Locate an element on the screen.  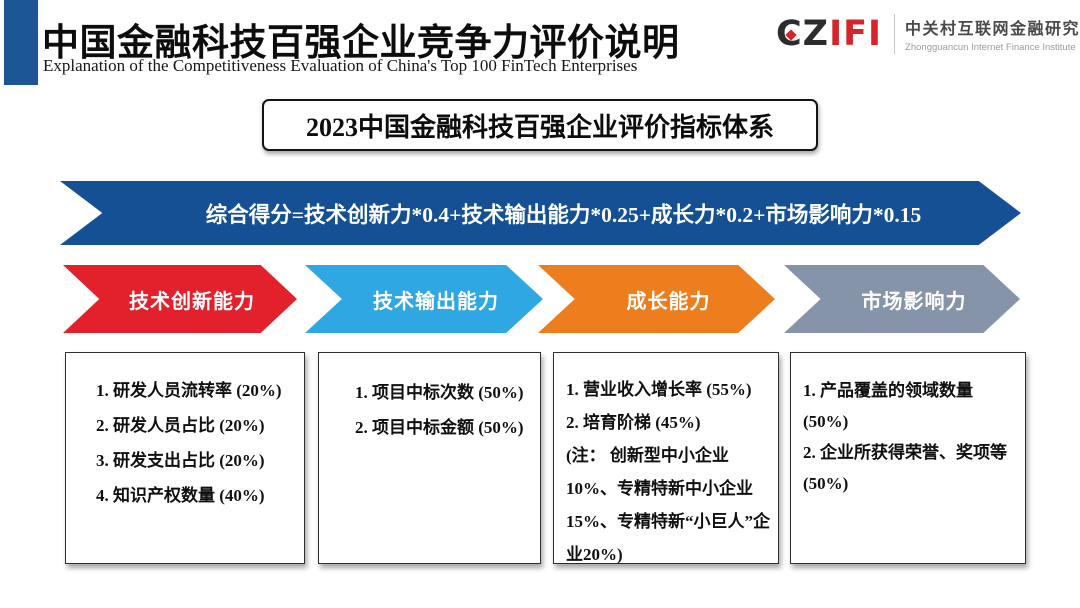
dimension-label: 成长能力 is located at coordinates (668, 301).